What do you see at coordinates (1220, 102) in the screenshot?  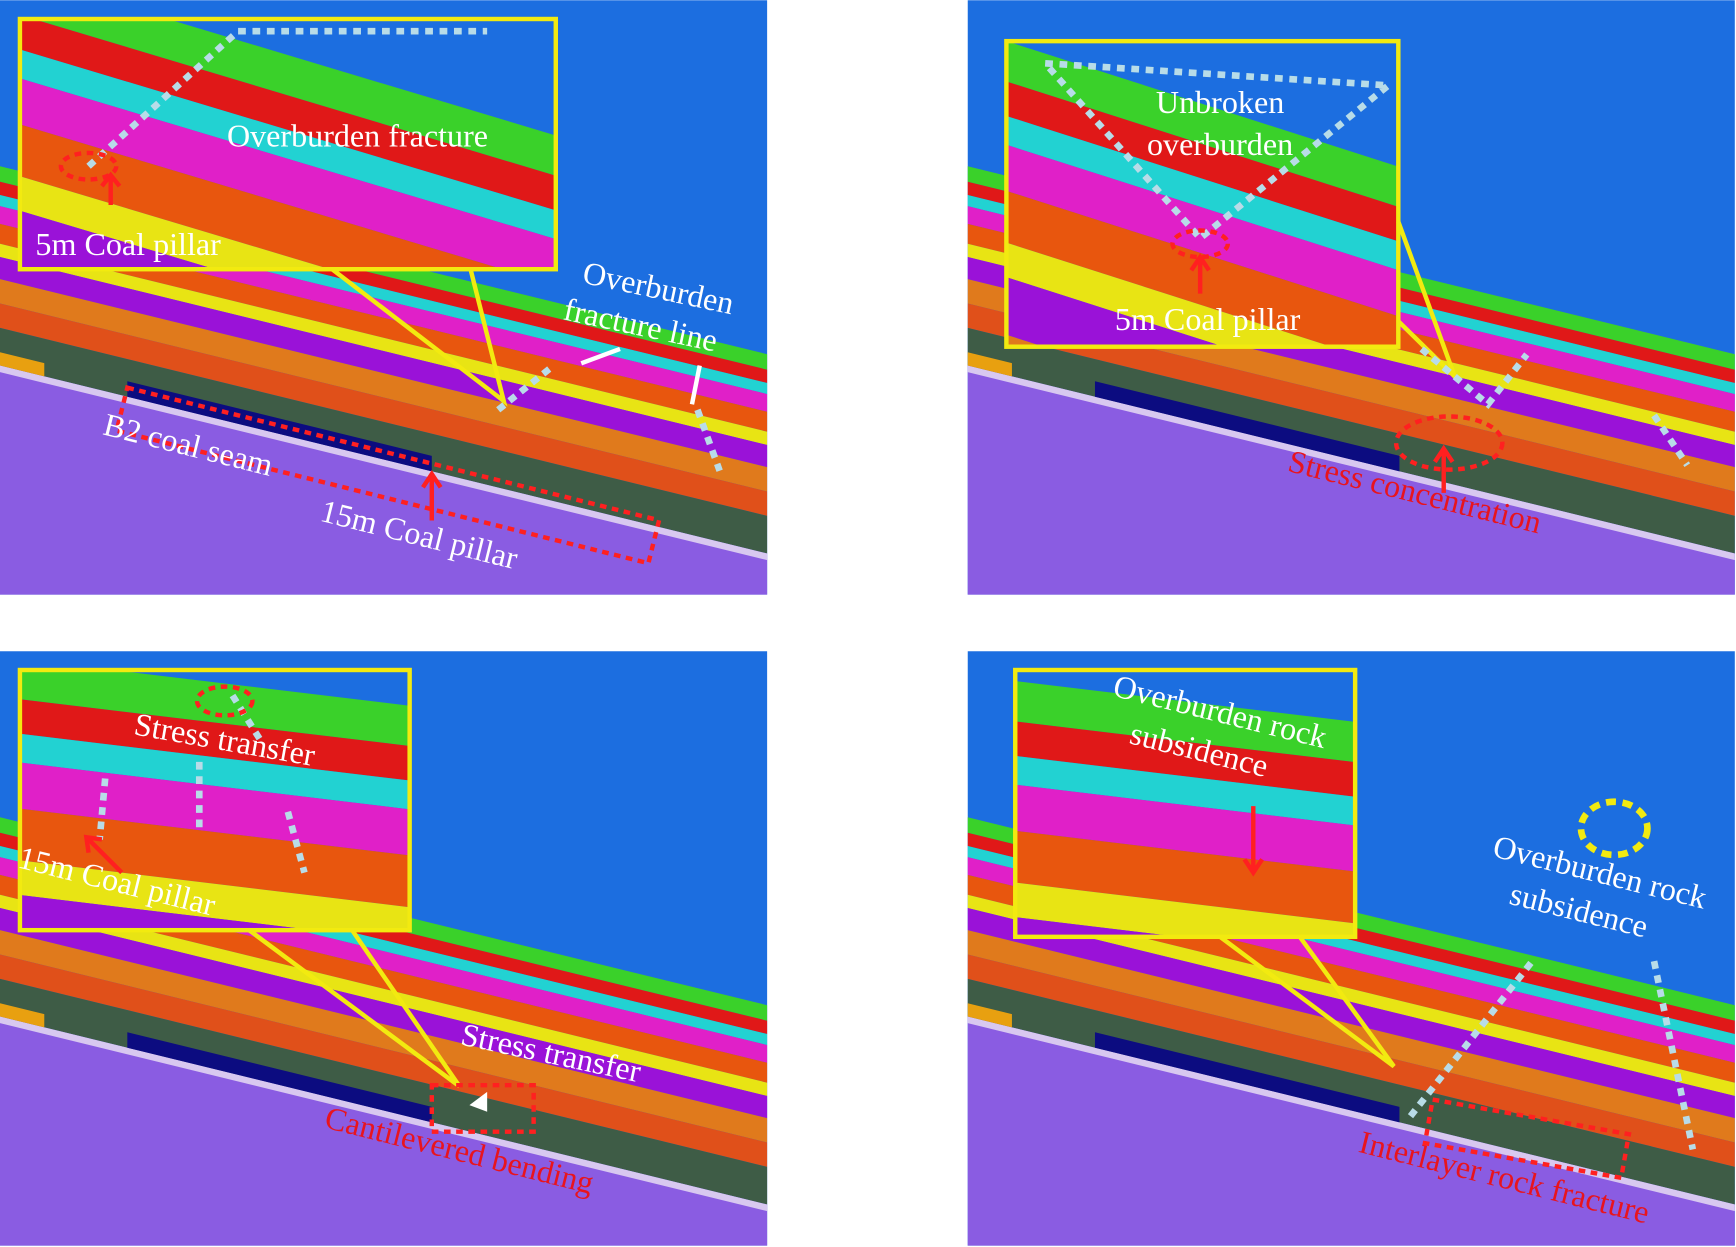 I see `label-line: Unbroken` at bounding box center [1220, 102].